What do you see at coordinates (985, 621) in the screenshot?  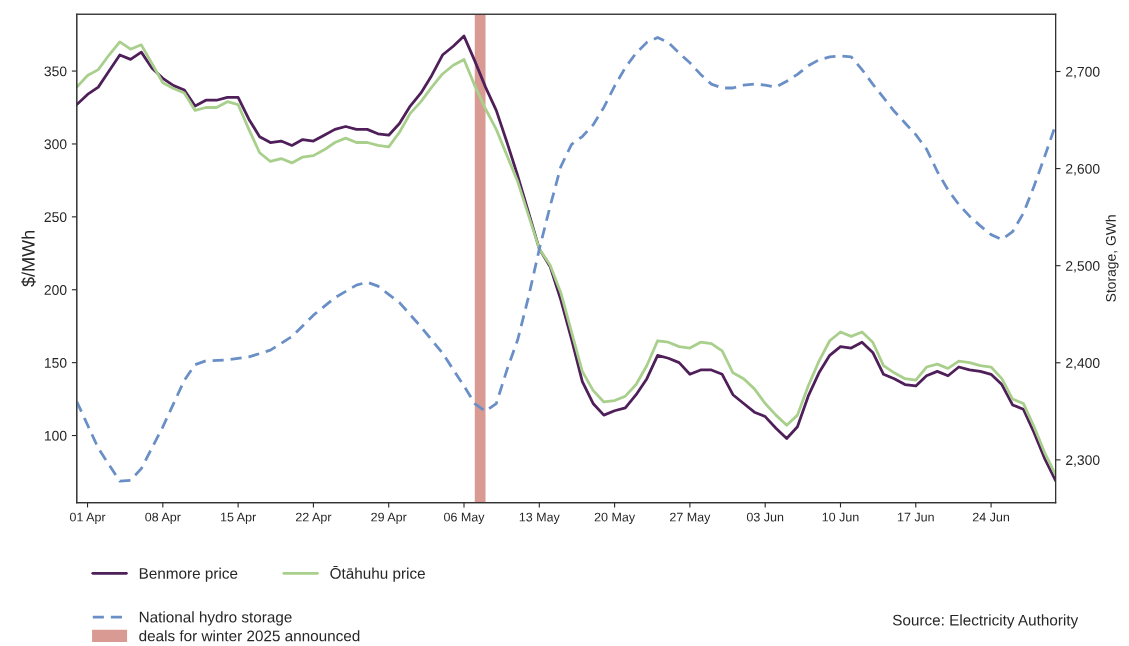 I see `source-note: Source: Electricity Authority` at bounding box center [985, 621].